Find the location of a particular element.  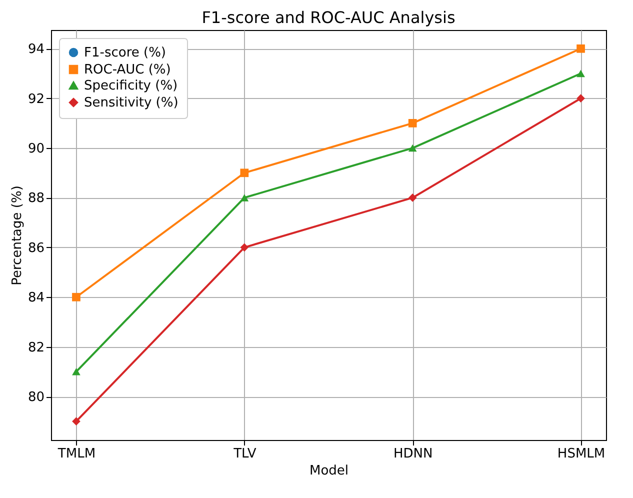

legend-label: F1-score (%) is located at coordinates (125, 53).